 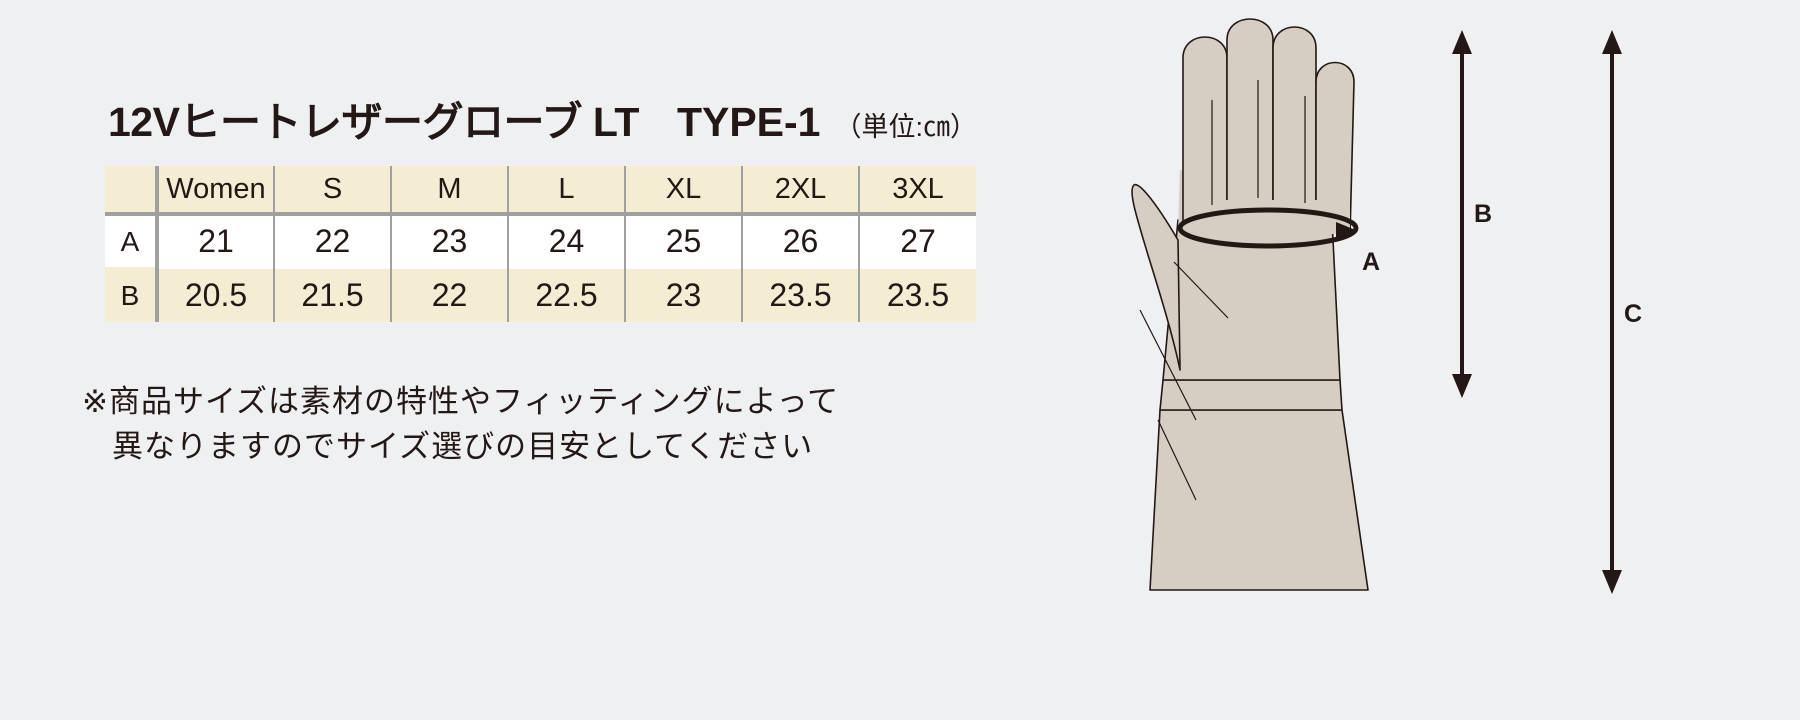 I want to click on dimension-a-ellipse, so click(x=1268, y=228).